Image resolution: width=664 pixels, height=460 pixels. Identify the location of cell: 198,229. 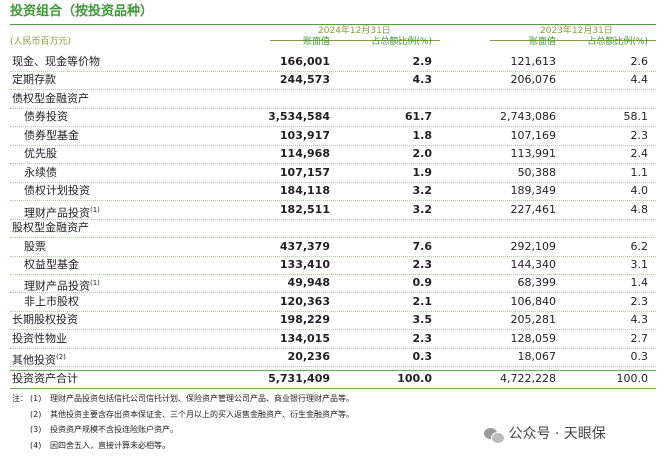
(304, 320).